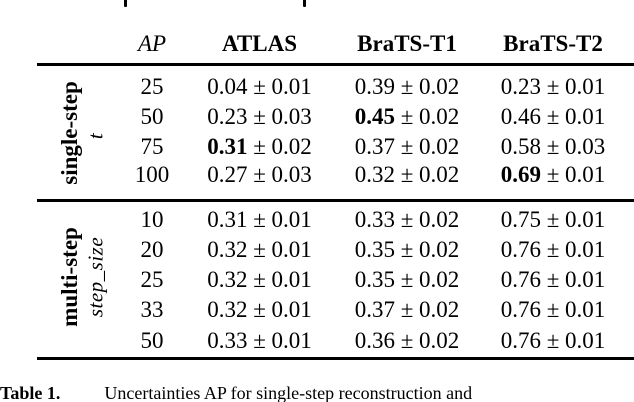  Describe the element at coordinates (520, 116) in the screenshot. I see `mean-value: 0.46` at that location.